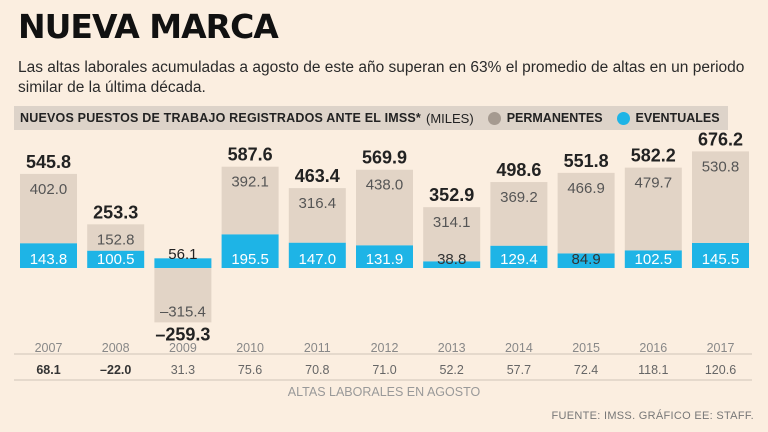 The image size is (768, 432). Describe the element at coordinates (519, 348) in the screenshot. I see `year-label: 2014` at that location.